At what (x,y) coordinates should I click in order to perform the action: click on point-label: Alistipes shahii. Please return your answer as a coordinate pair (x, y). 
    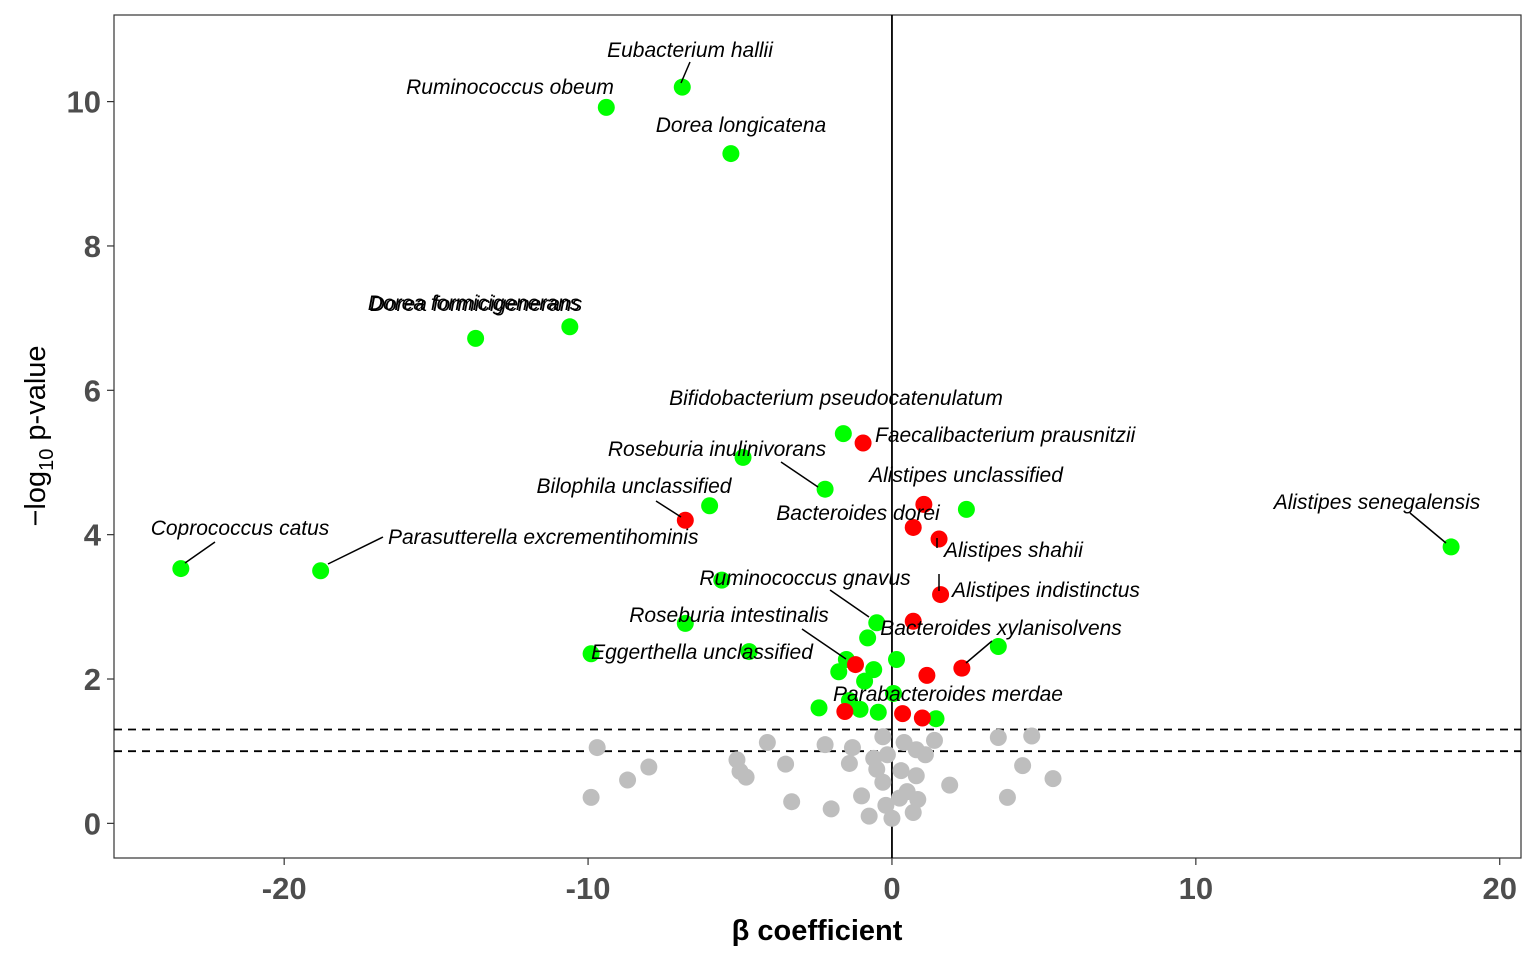
    Looking at the image, I should click on (1013, 550).